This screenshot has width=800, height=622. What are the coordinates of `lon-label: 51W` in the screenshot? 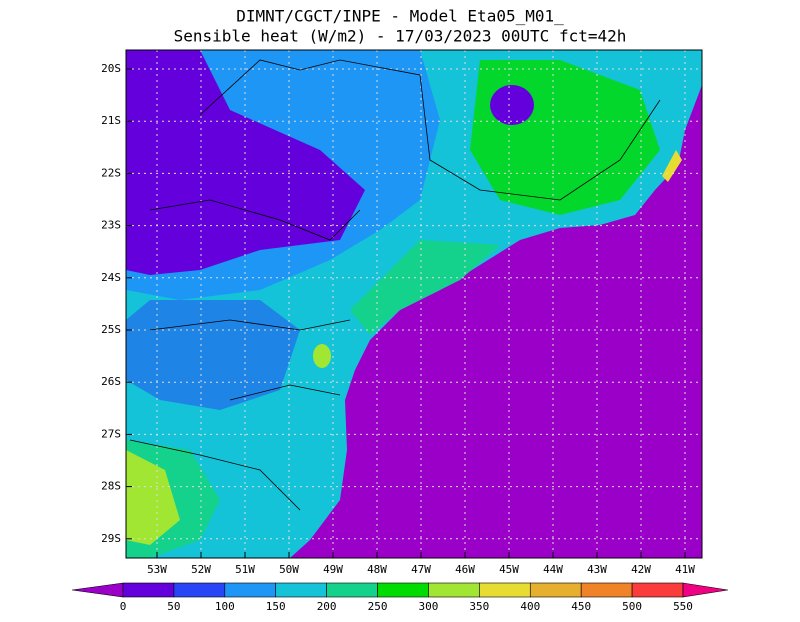 It's located at (245, 569).